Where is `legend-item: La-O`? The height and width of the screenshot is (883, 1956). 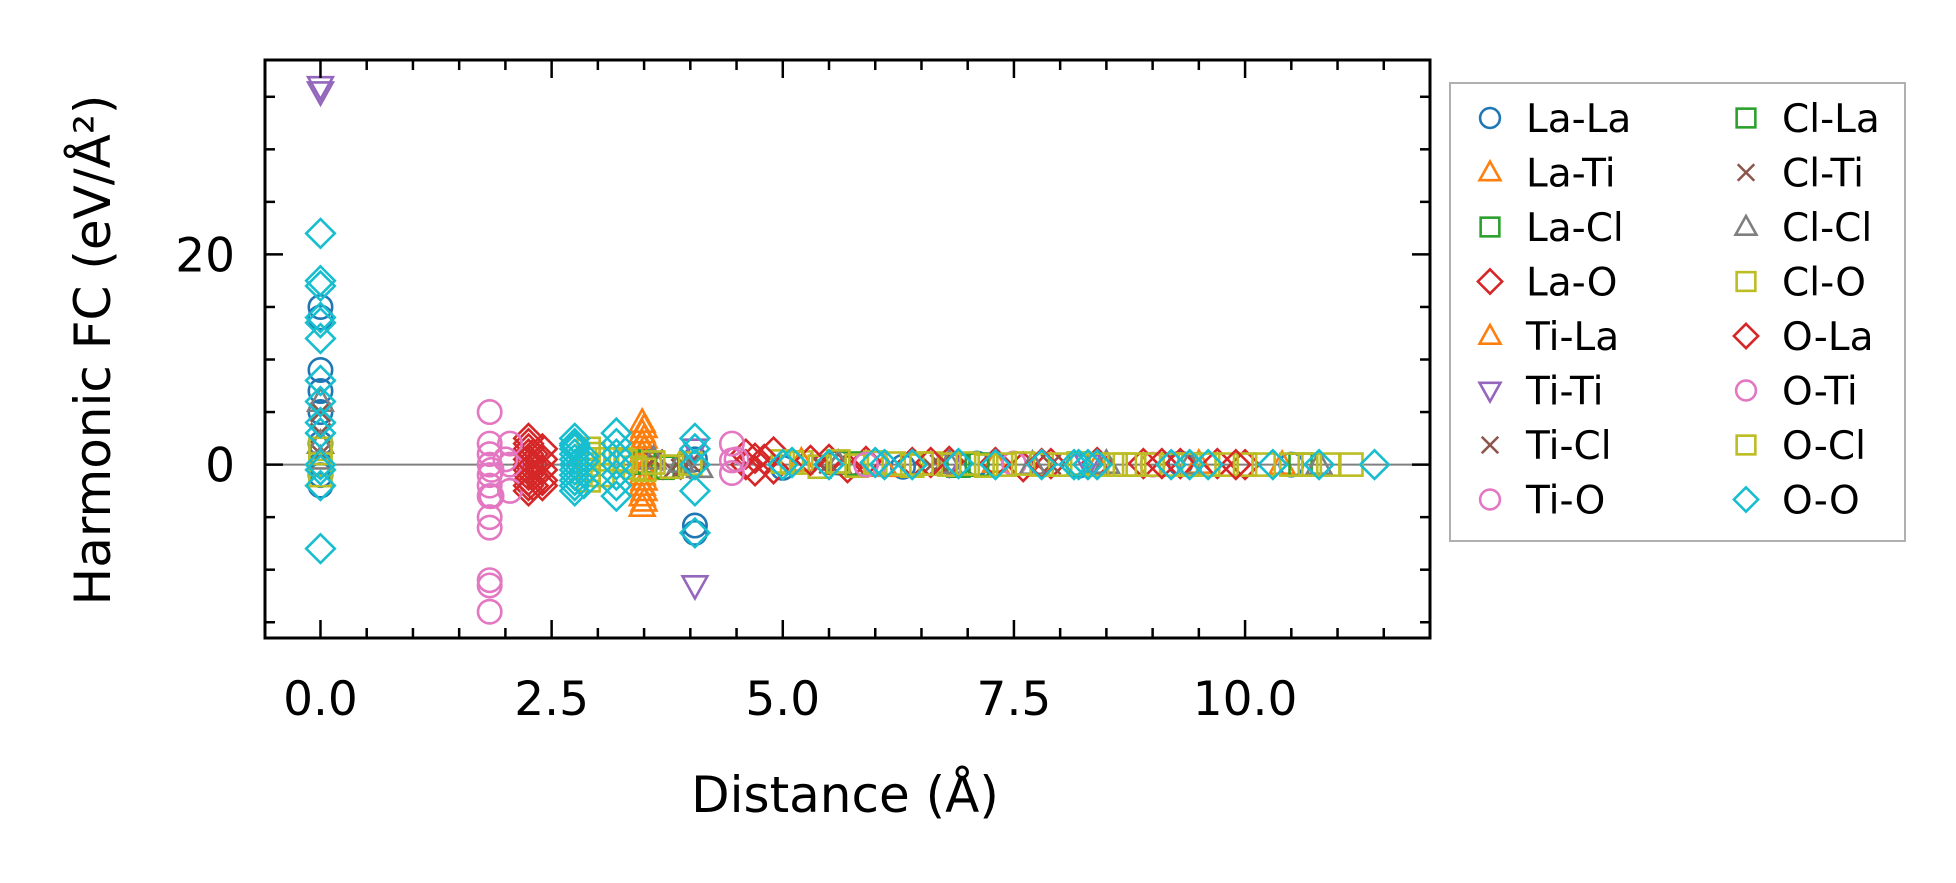
legend-item: La-O is located at coordinates (1546, 283).